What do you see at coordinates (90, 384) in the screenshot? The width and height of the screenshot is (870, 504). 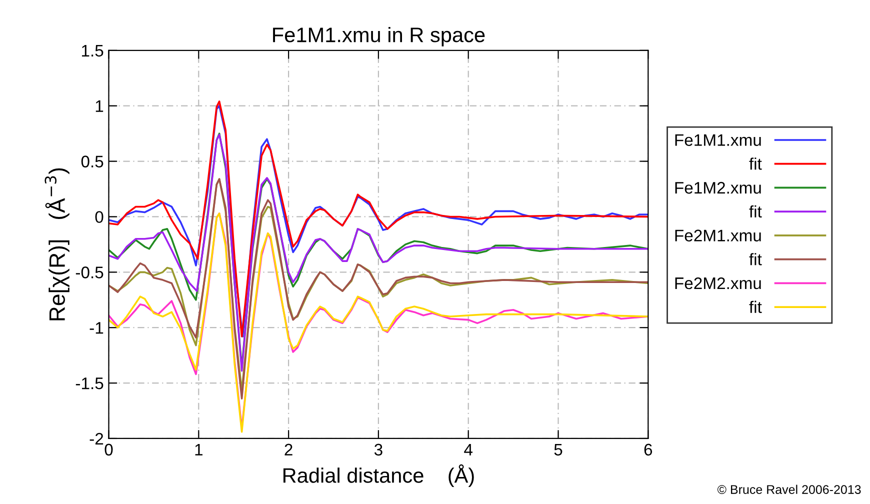 I see `y-tick-label: -1.5` at bounding box center [90, 384].